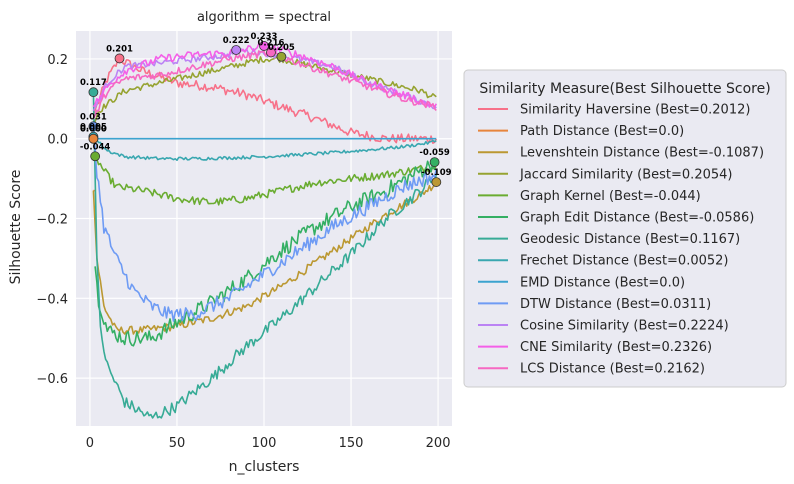 This screenshot has height=484, width=794. Describe the element at coordinates (52, 379) in the screenshot. I see `y-tick-label: −0.6` at that location.